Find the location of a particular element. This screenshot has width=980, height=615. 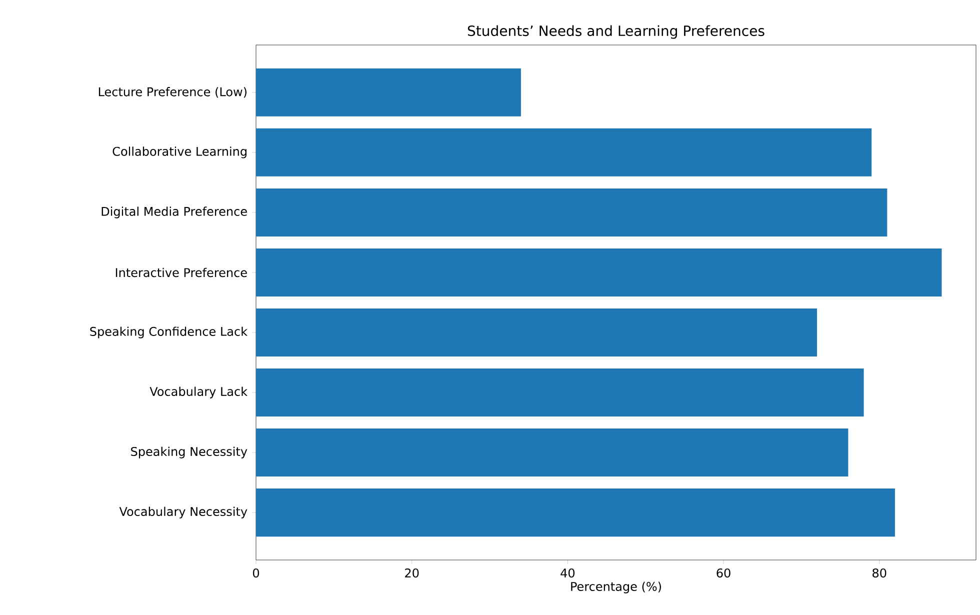

y-tick-label: Speaking Necessity is located at coordinates (189, 452).